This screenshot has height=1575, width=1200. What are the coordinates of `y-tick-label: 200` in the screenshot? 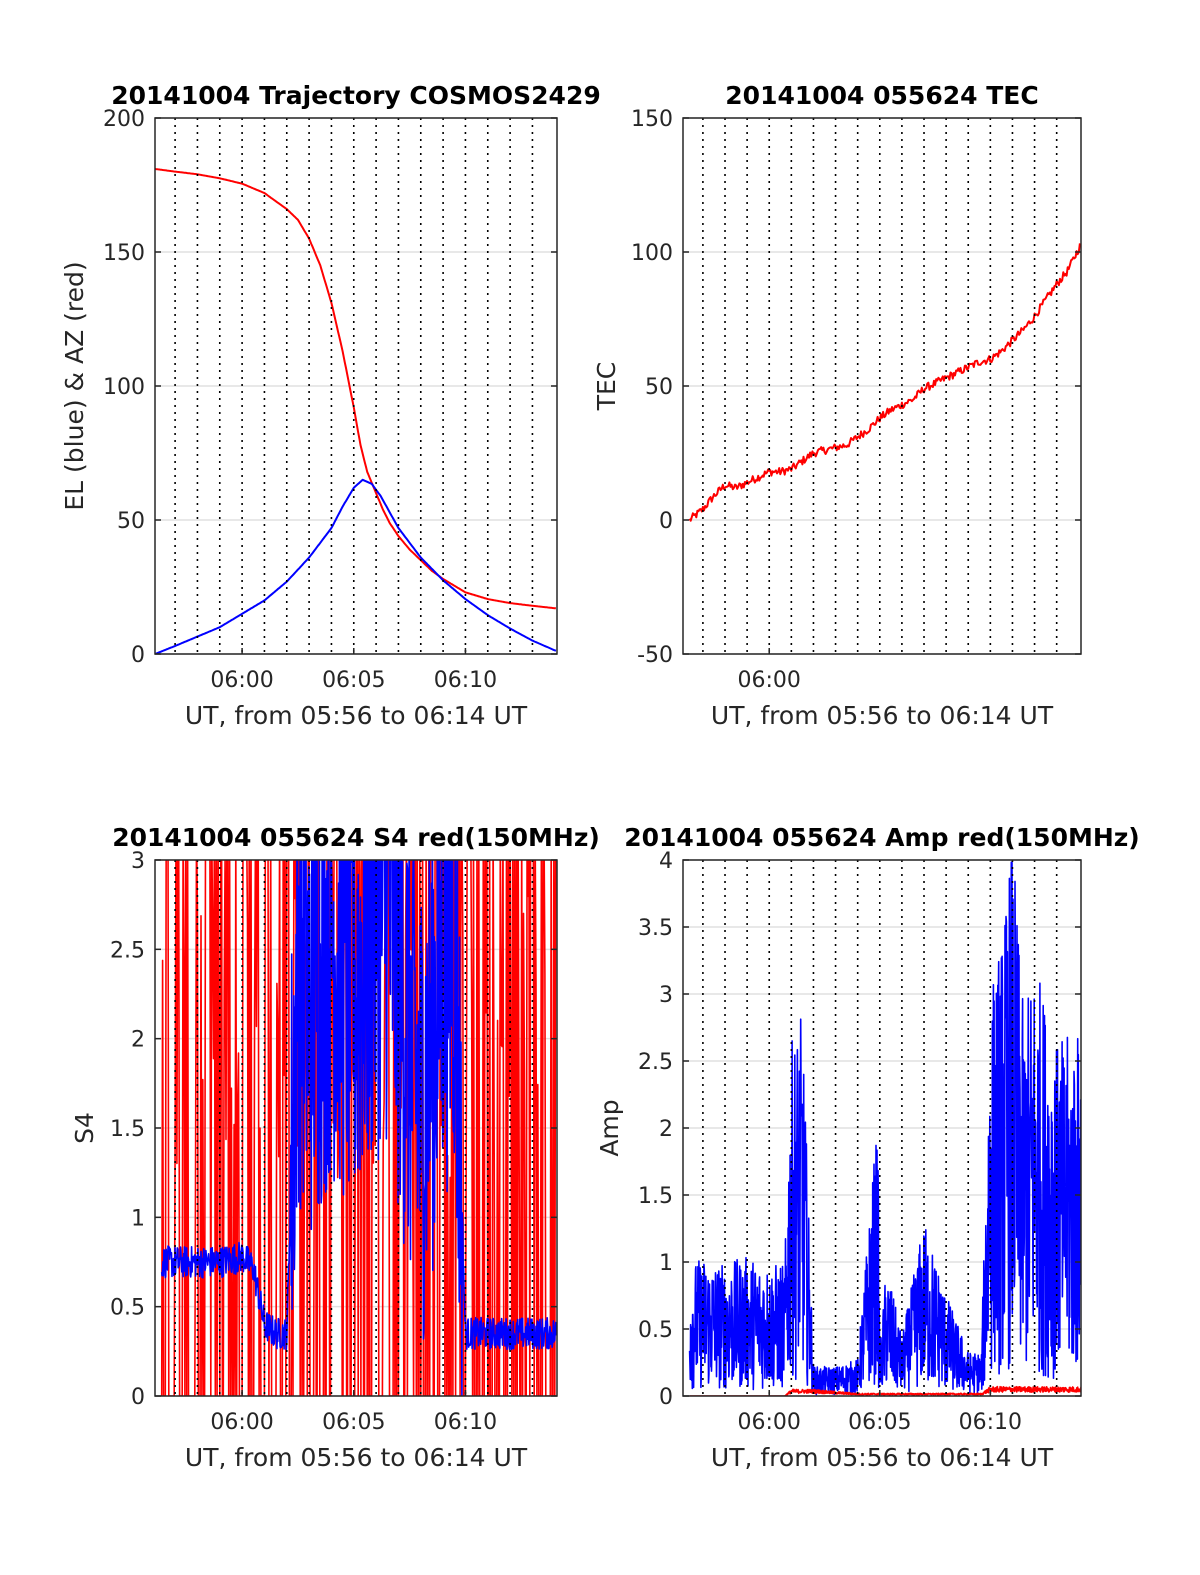 It's located at (124, 119).